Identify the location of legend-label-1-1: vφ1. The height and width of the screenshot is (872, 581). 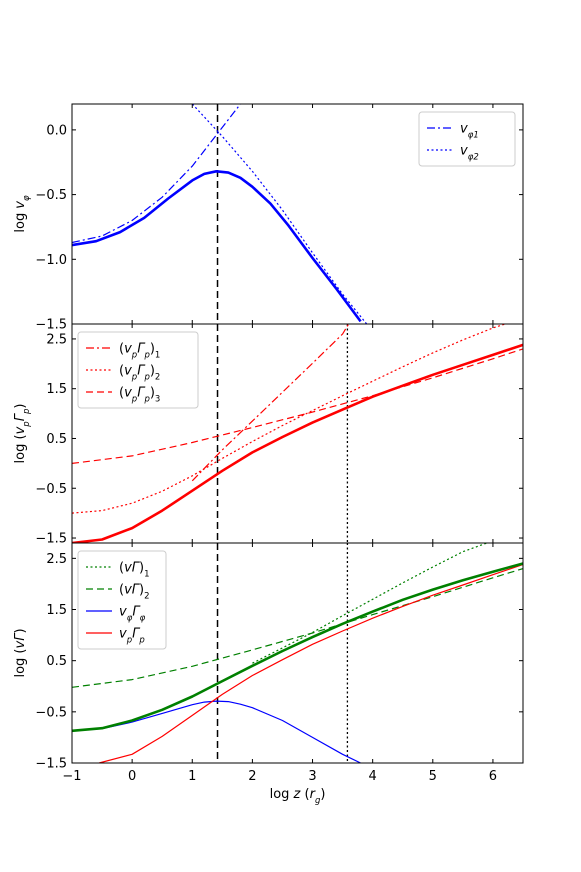
(469, 131).